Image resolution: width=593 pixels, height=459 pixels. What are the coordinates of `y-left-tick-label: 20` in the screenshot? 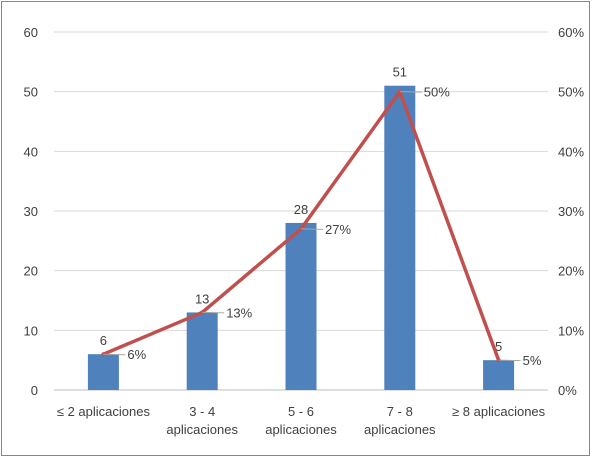 It's located at (31, 271).